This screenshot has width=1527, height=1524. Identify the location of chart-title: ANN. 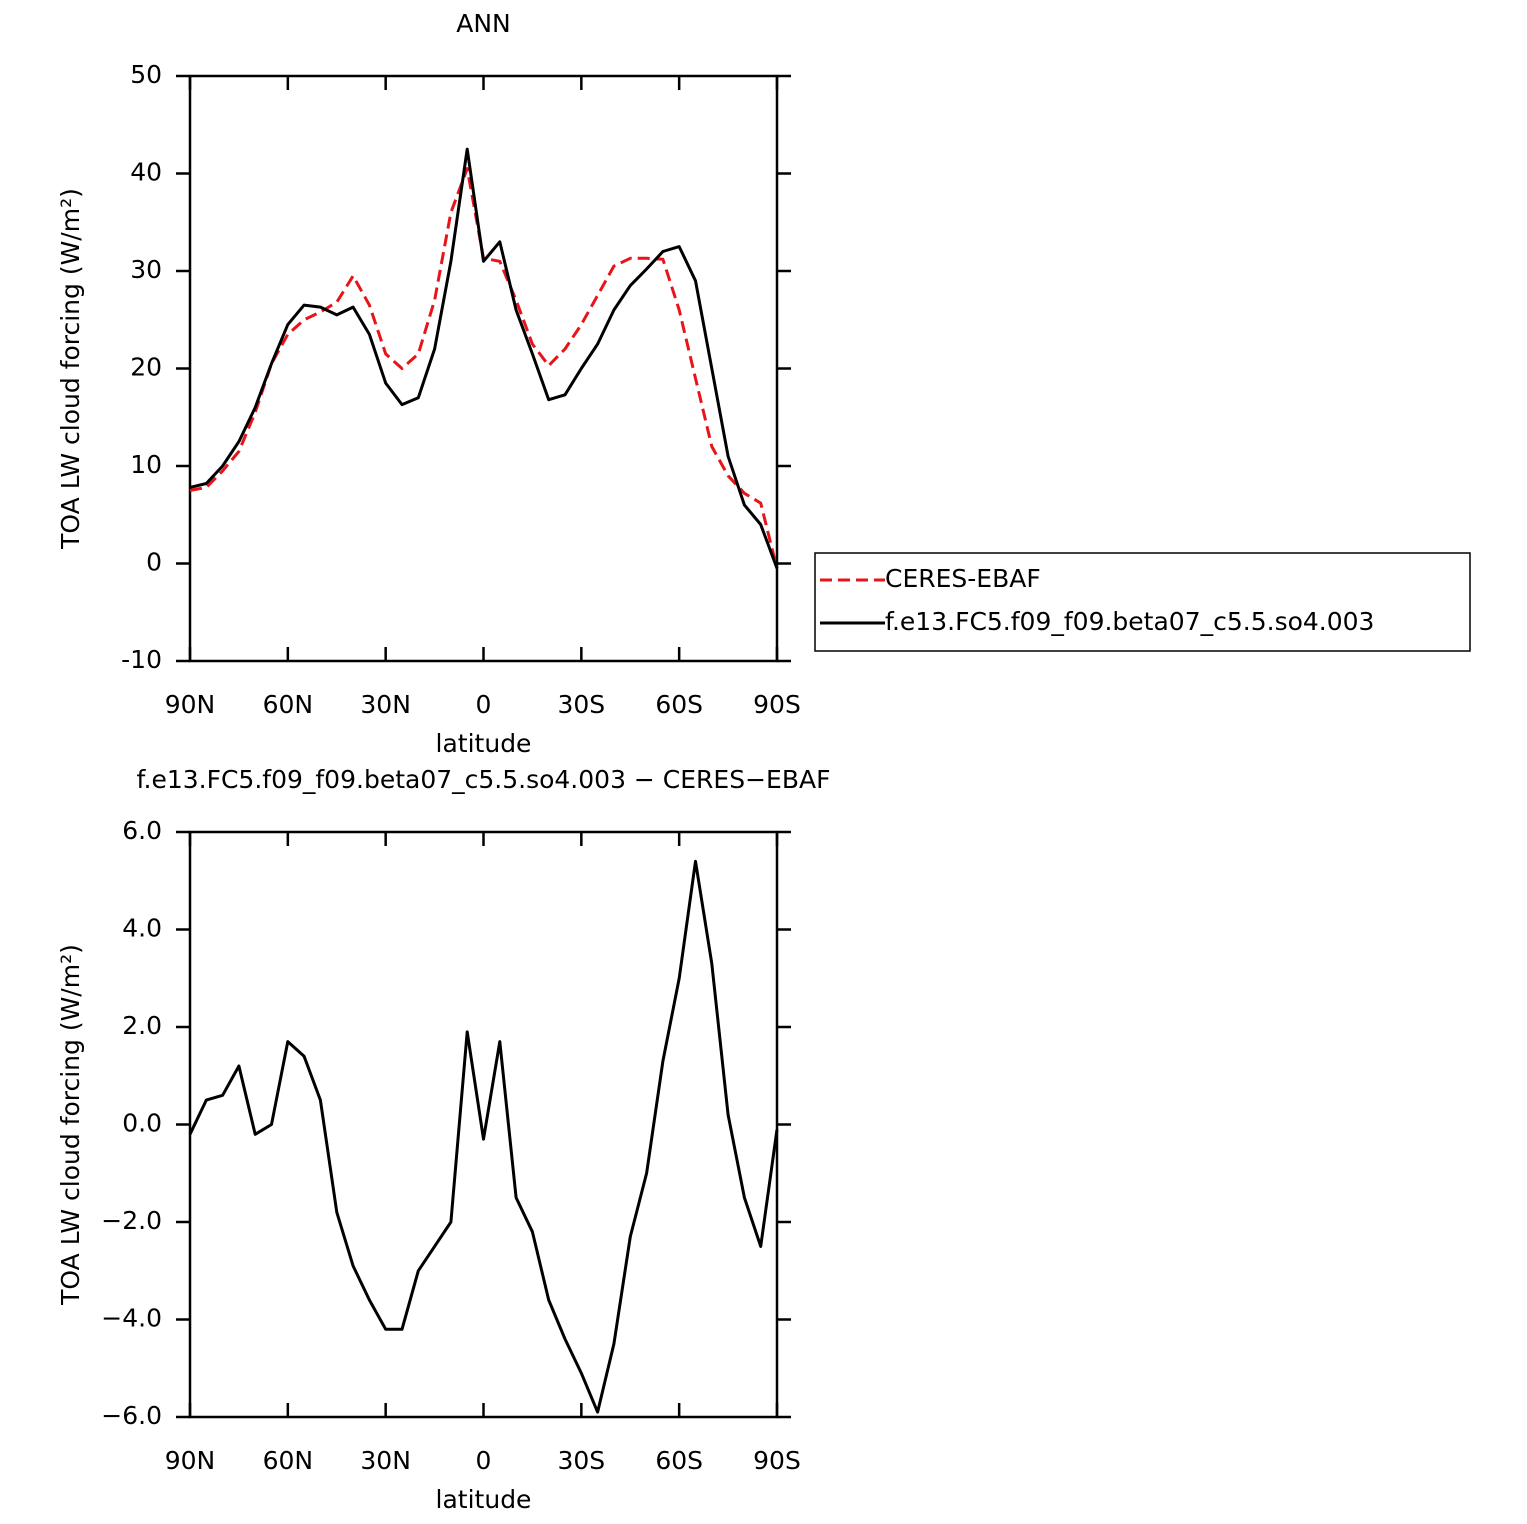
(483, 23).